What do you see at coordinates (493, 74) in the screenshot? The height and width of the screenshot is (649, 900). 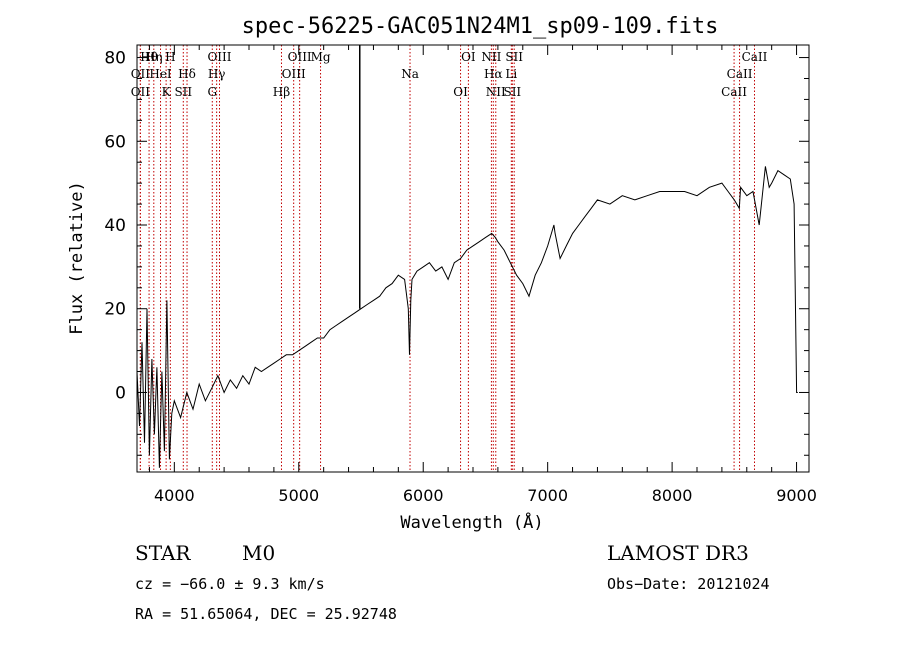 I see `emission-line-label: Hα` at bounding box center [493, 74].